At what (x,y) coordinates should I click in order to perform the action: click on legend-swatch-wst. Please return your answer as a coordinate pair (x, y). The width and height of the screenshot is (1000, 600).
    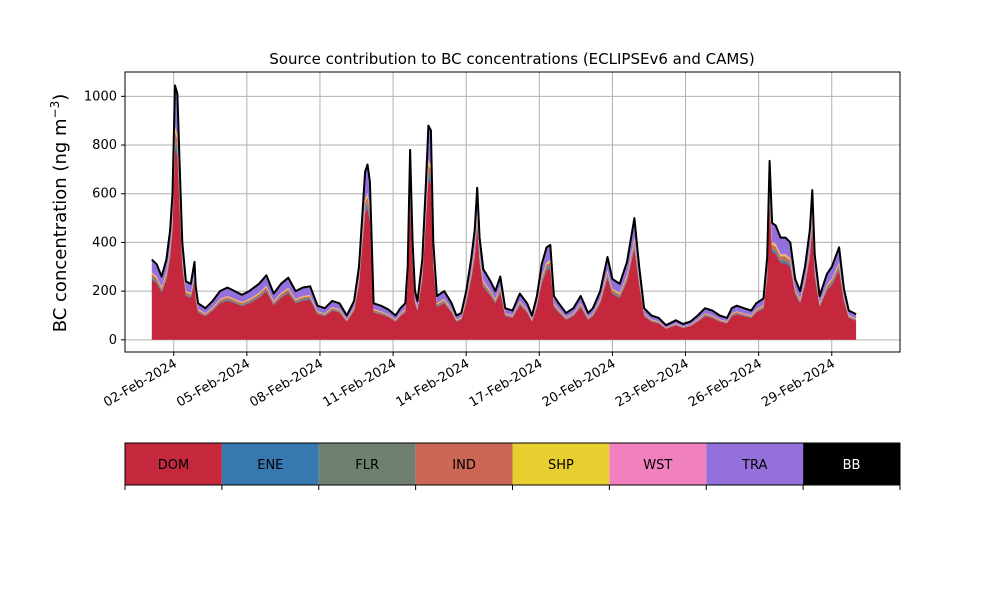
    Looking at the image, I should click on (658, 464).